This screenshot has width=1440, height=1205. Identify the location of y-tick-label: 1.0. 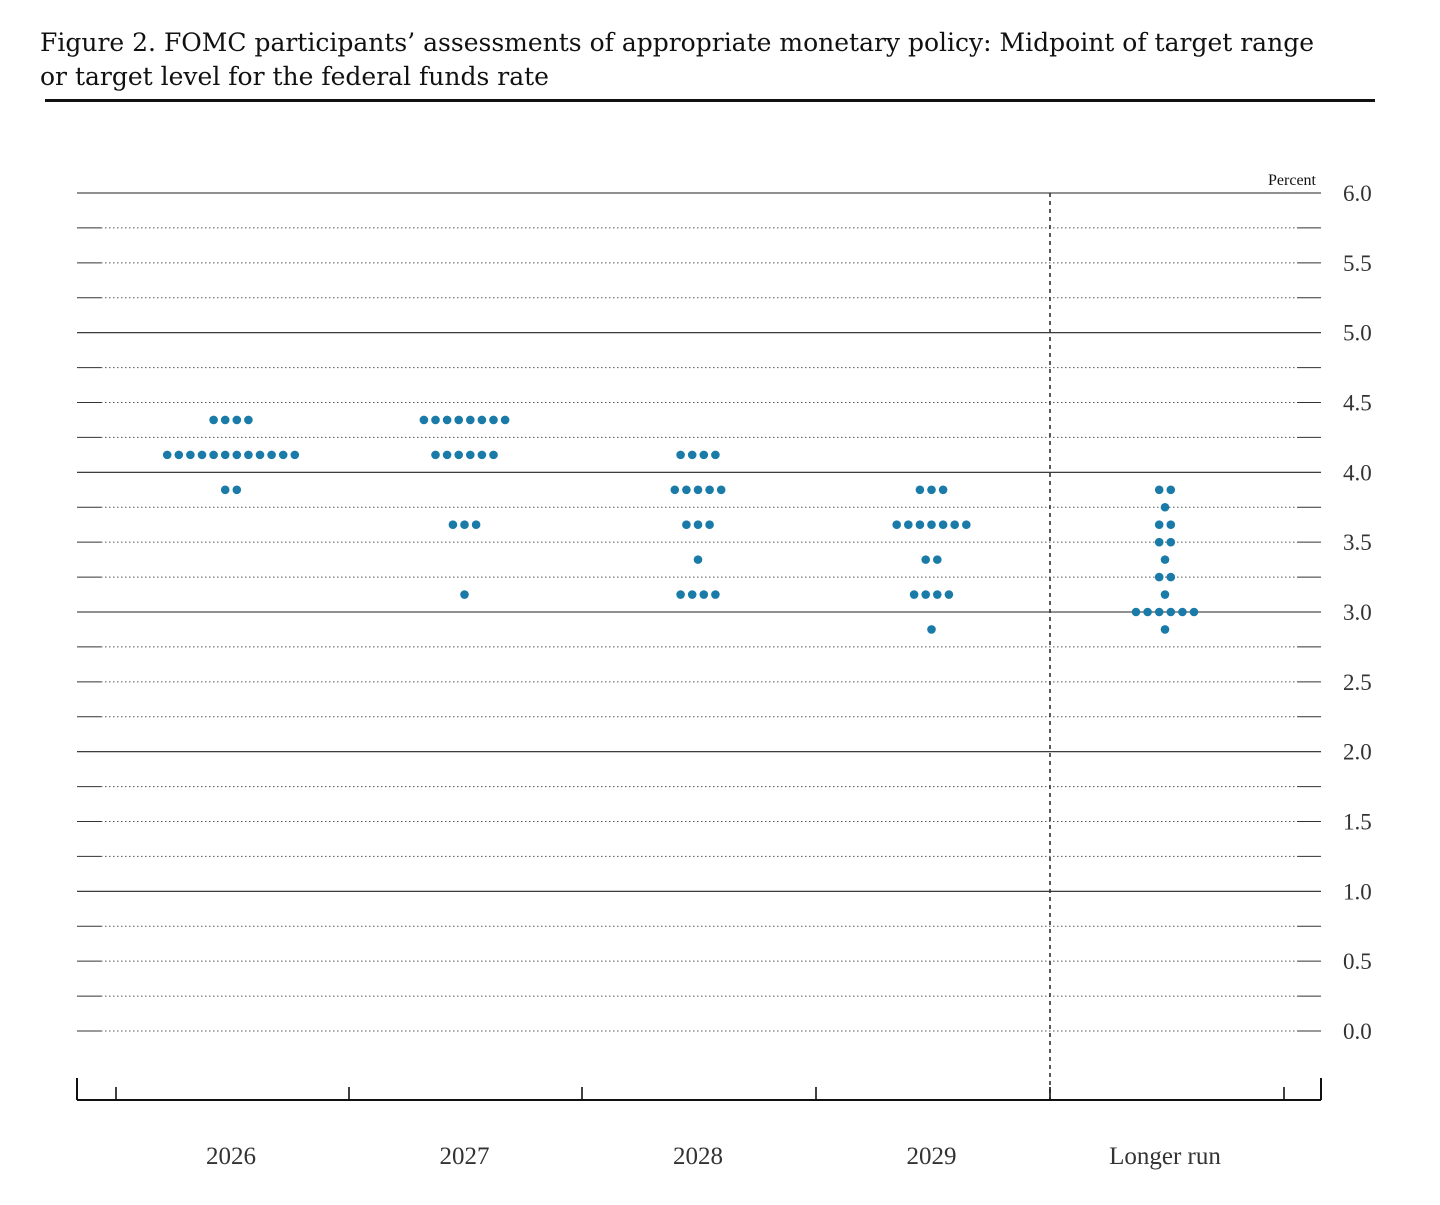
(1357, 891).